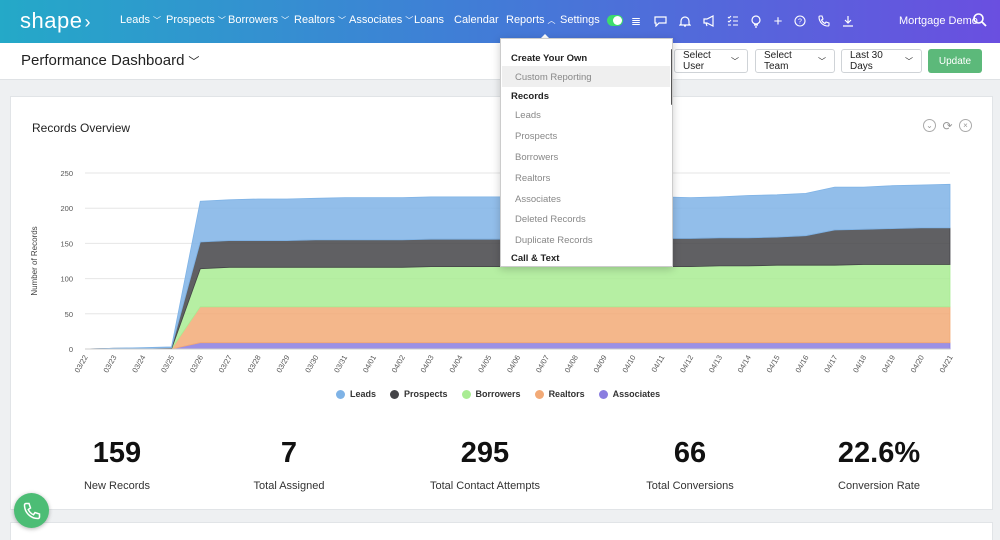 The width and height of the screenshot is (1000, 540). Describe the element at coordinates (369, 364) in the screenshot. I see `x-tick-label: 04/01` at that location.